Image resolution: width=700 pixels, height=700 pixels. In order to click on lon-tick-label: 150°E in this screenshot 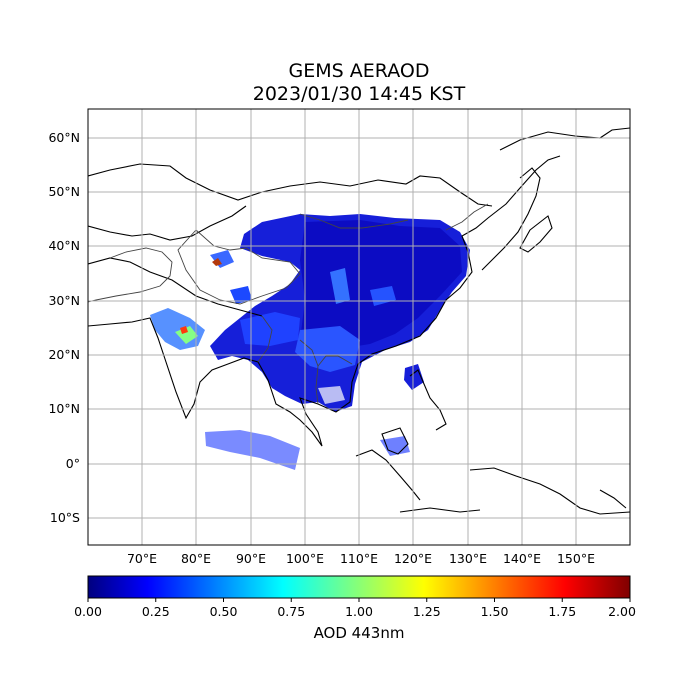, I will do `click(576, 558)`.